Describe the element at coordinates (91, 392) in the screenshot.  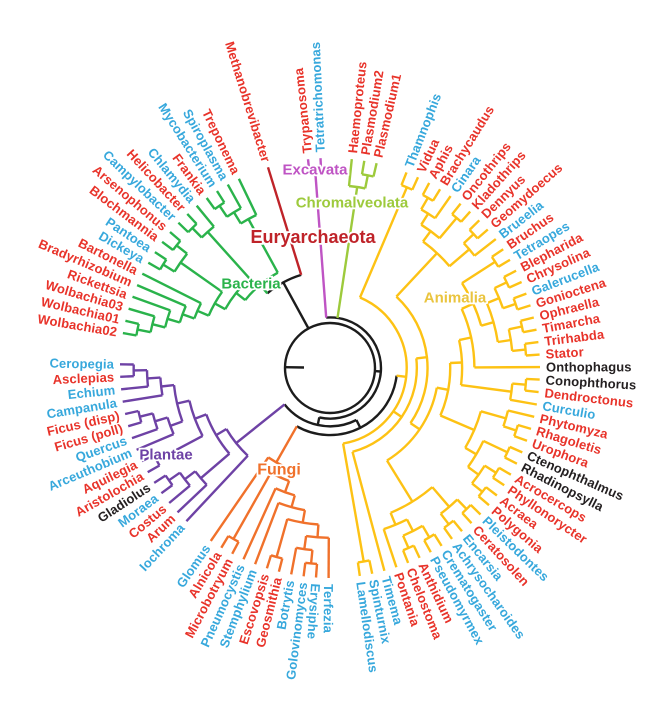
I see `taxon-label: Echium` at that location.